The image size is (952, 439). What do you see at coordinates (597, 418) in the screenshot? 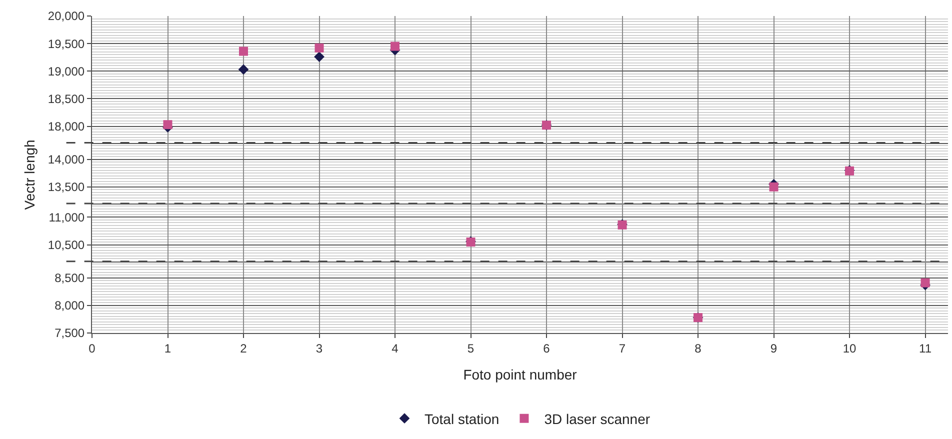
I see `legend-label: 3D laser scanner` at bounding box center [597, 418].